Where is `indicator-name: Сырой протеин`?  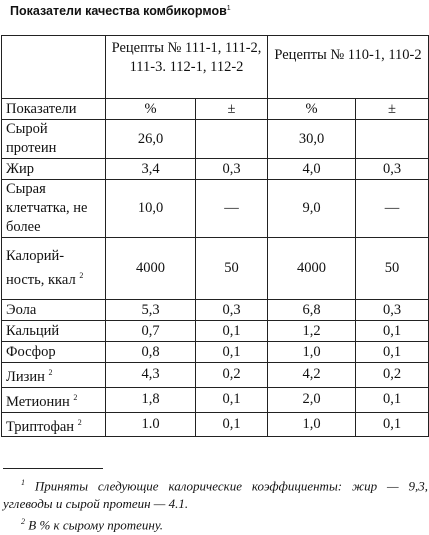 indicator-name: Сырой протеин is located at coordinates (53, 139).